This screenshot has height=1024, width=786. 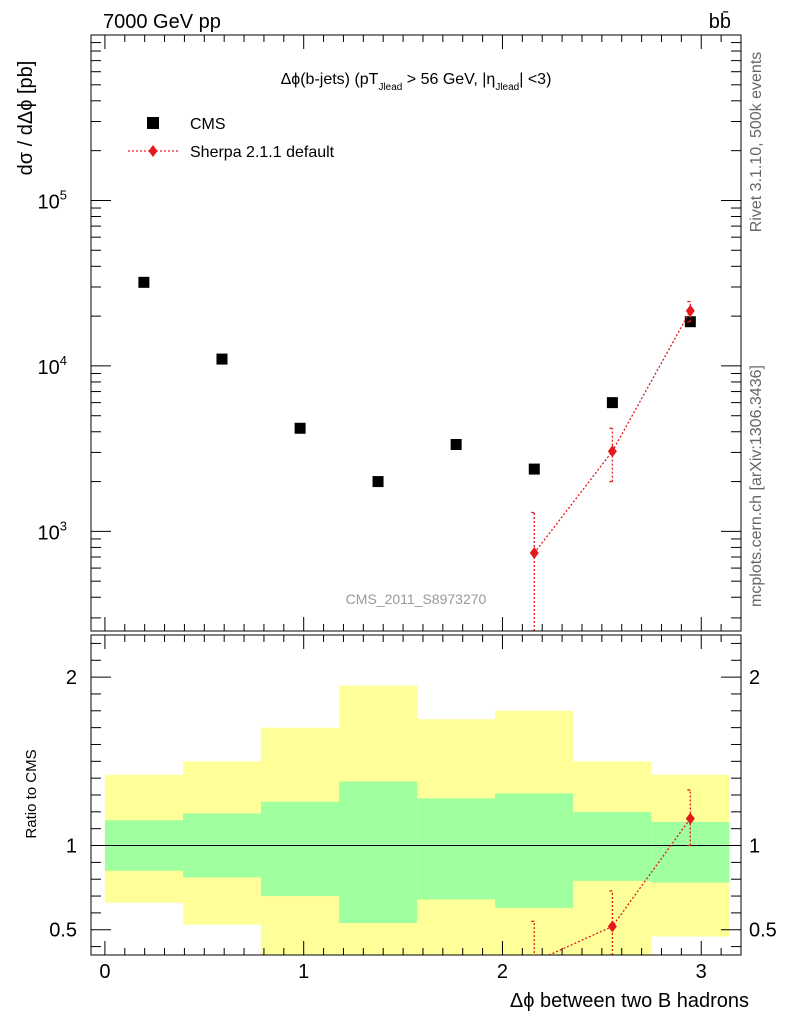 What do you see at coordinates (303, 972) in the screenshot?
I see `ratio-xtick-label: 1` at bounding box center [303, 972].